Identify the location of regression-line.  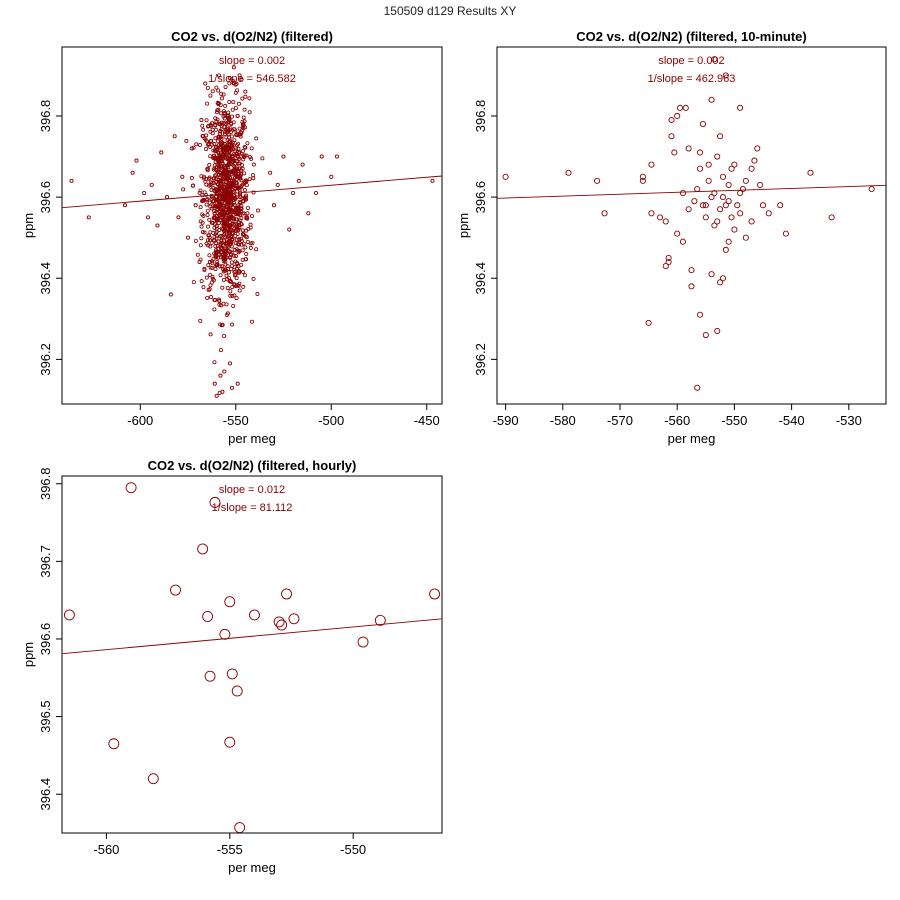
(691, 191).